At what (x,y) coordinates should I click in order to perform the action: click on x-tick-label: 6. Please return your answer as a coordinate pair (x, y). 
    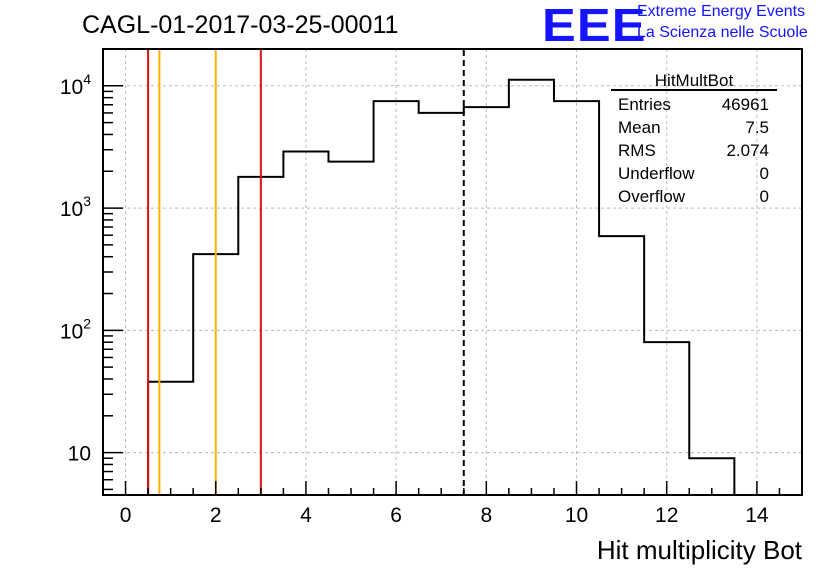
    Looking at the image, I should click on (396, 515).